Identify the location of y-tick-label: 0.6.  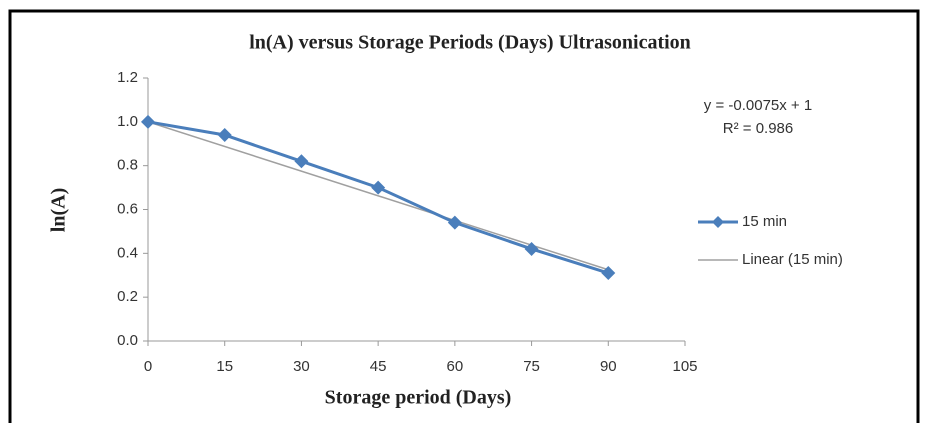
(127, 208).